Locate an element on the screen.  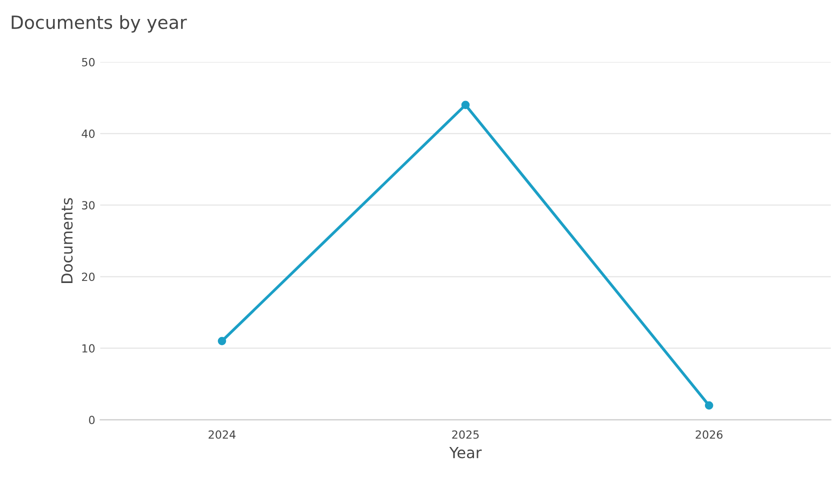
y-tick-label: 20 is located at coordinates (88, 277).